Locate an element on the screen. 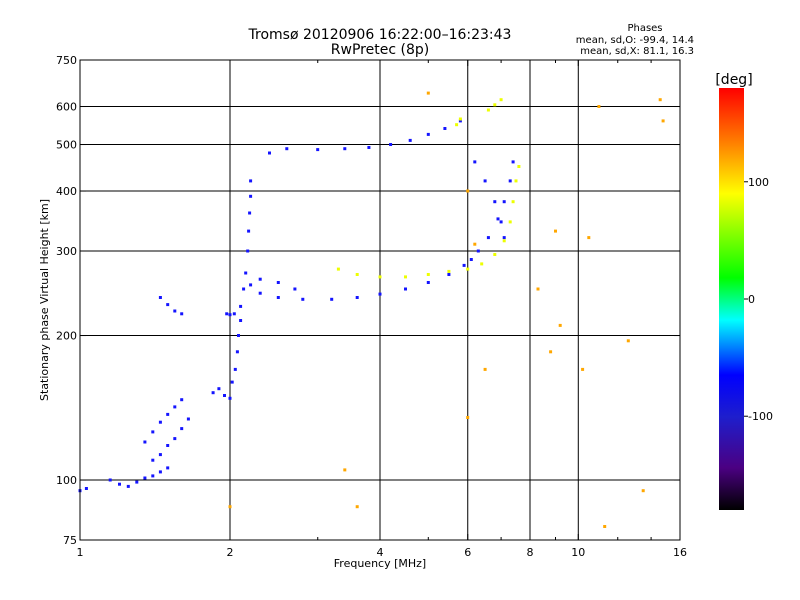  x-tick-label: 2 is located at coordinates (230, 552).